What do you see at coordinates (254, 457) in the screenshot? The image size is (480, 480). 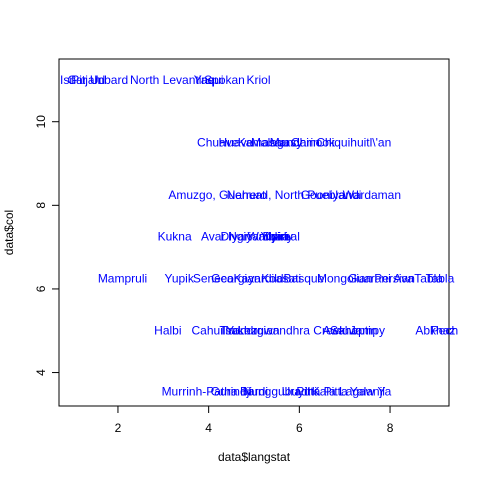 I see `x-axis-title: data$langstat` at bounding box center [254, 457].